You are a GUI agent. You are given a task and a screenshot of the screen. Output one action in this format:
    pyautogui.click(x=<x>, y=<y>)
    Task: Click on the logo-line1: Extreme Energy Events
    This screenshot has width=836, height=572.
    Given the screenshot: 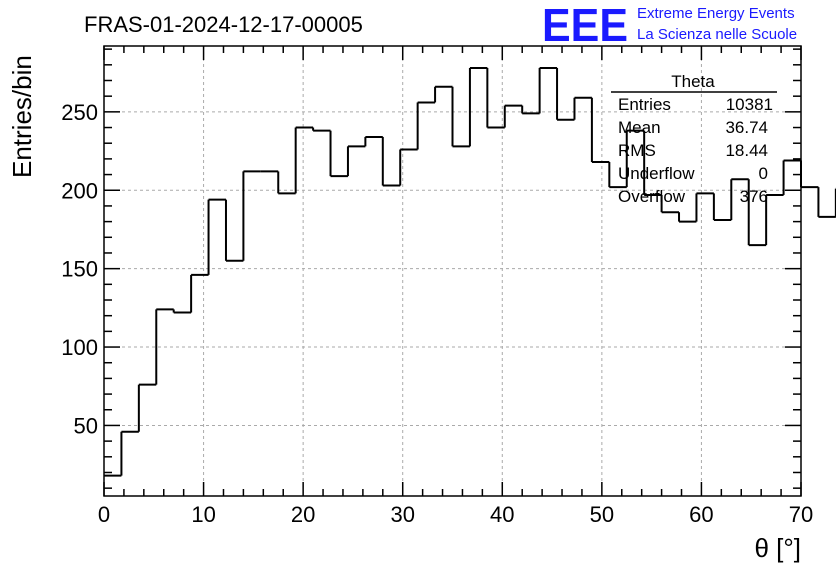 What is the action you would take?
    pyautogui.click(x=716, y=13)
    